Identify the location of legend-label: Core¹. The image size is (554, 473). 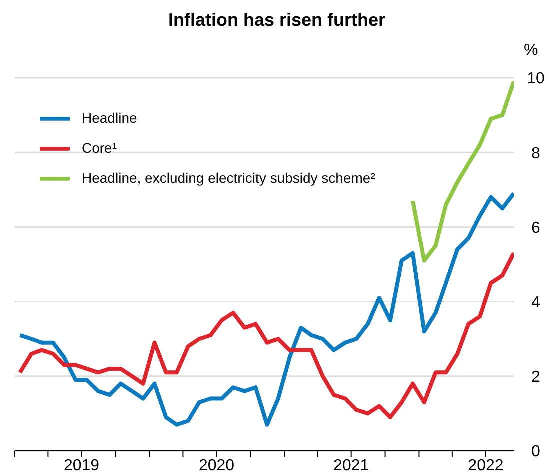
(100, 148).